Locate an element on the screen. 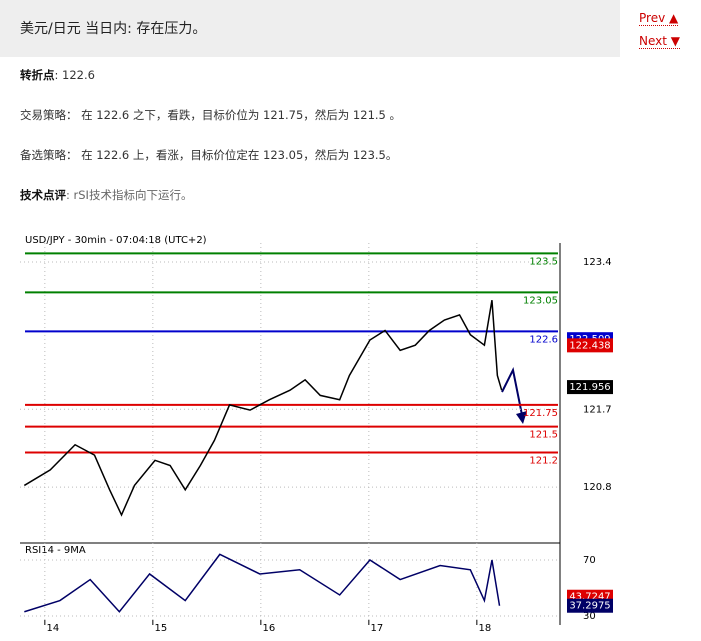 The width and height of the screenshot is (701, 641). comment-text: : rSI技术指标向下运行。 is located at coordinates (129, 195).